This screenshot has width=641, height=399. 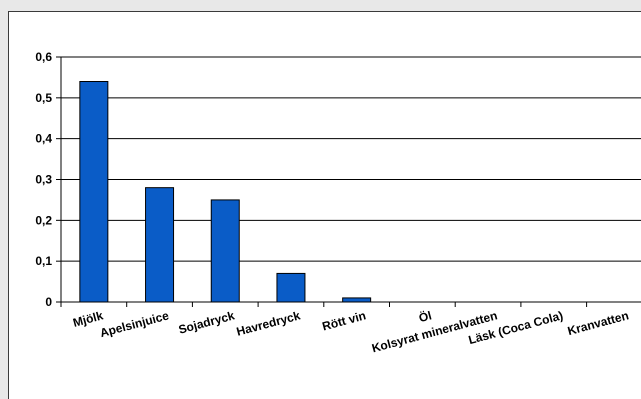 I want to click on bar-havredryck, so click(x=291, y=287).